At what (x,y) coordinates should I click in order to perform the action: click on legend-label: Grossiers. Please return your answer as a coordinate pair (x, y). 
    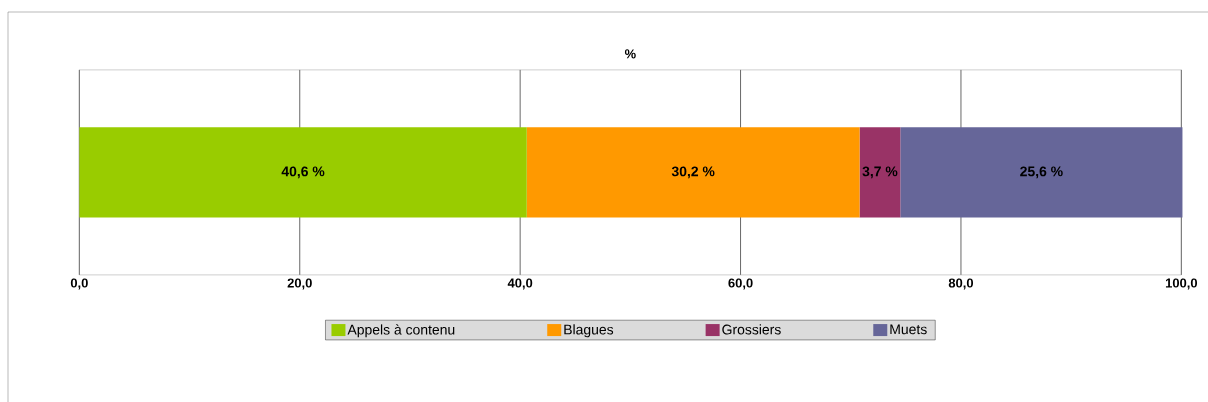
    Looking at the image, I should click on (751, 329).